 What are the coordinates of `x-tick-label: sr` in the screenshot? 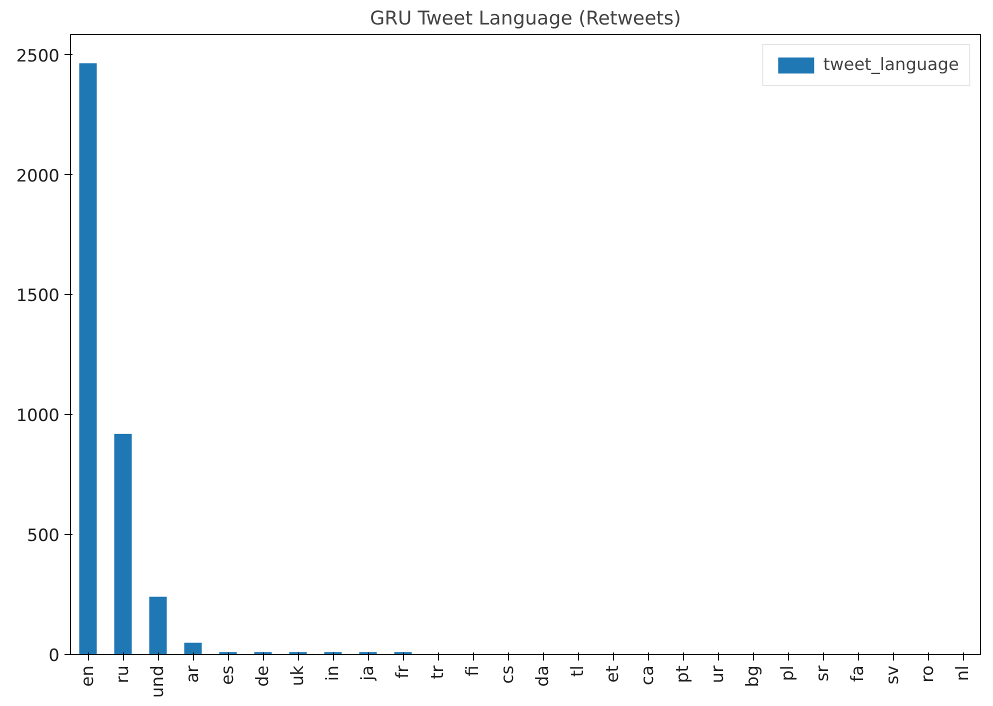 It's located at (823, 673).